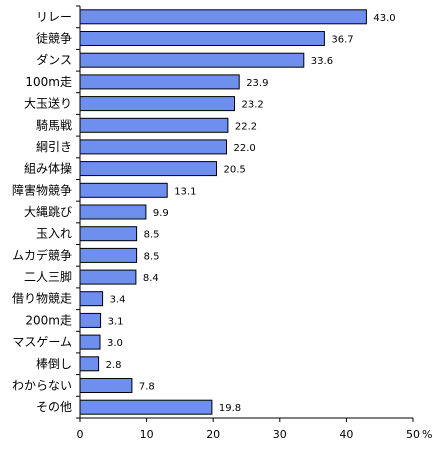 The height and width of the screenshot is (450, 440). I want to click on category-label-13: 借り物競走, so click(42, 298).